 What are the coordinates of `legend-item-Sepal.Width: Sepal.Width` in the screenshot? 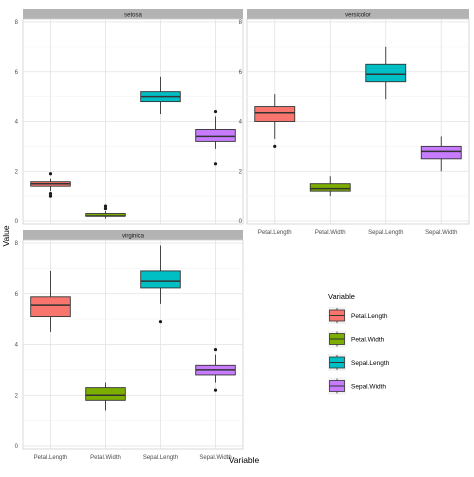 It's located at (357, 386).